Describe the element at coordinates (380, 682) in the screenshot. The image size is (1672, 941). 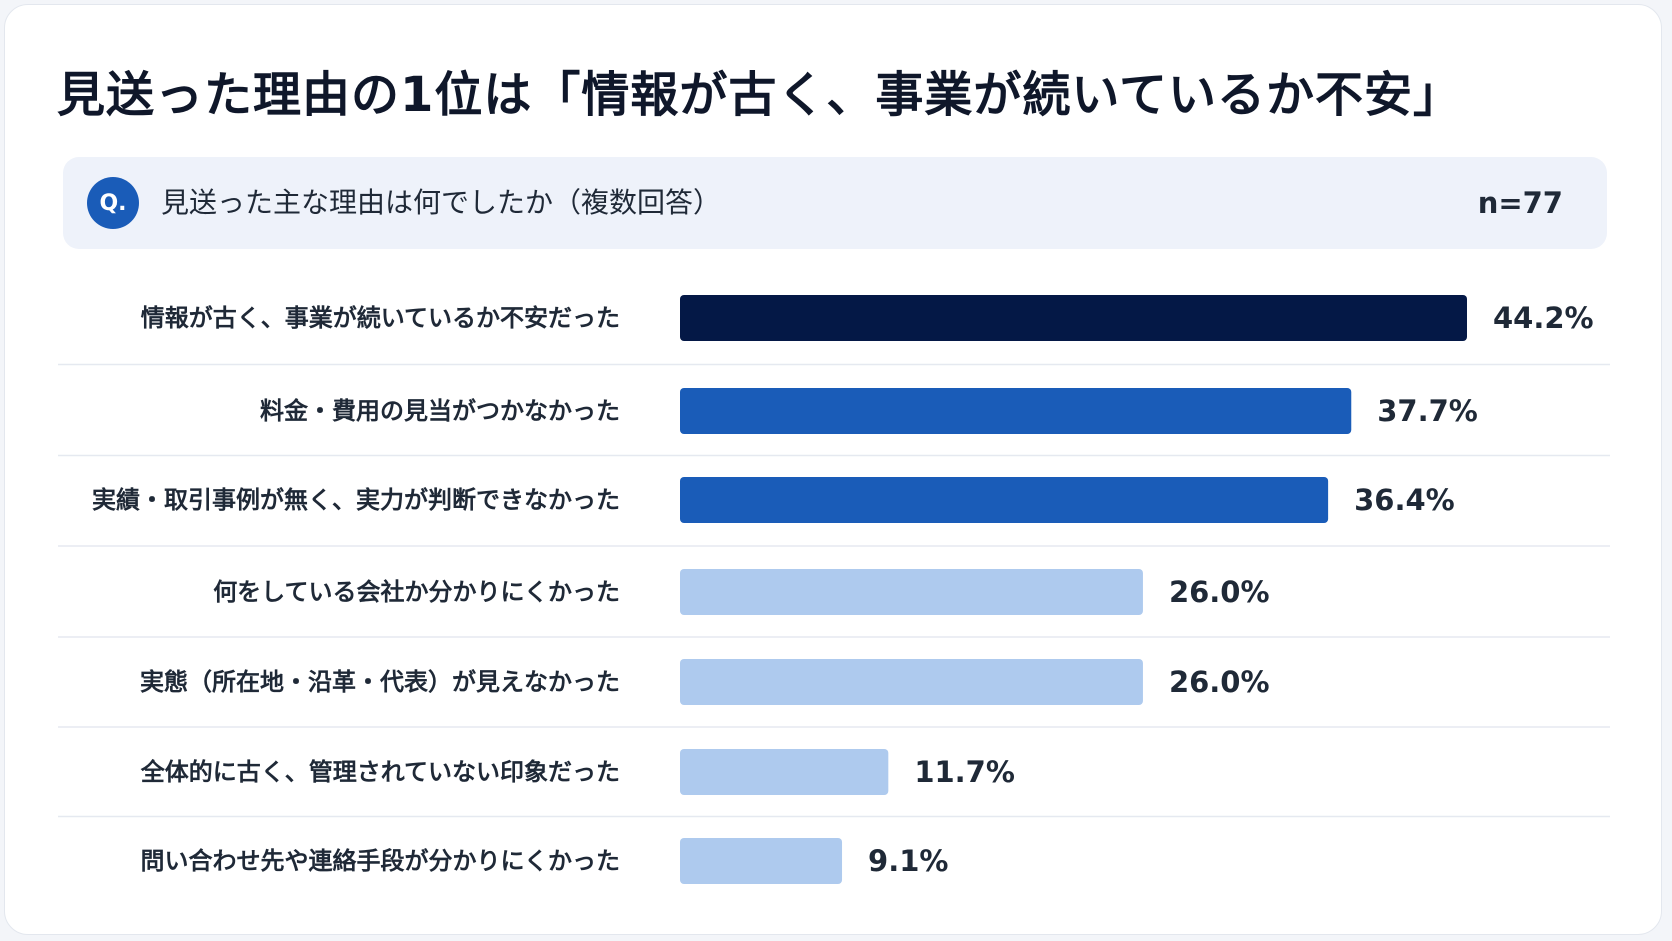
I see `category-label: 実態（所在地・沿革・代表）が見えなかった` at that location.